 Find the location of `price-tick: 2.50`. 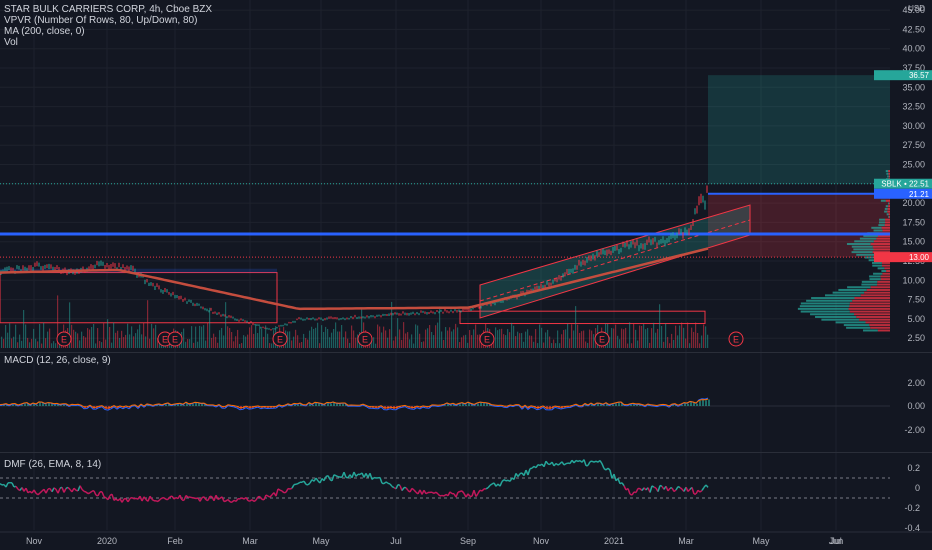

price-tick: 2.50 is located at coordinates (916, 338).